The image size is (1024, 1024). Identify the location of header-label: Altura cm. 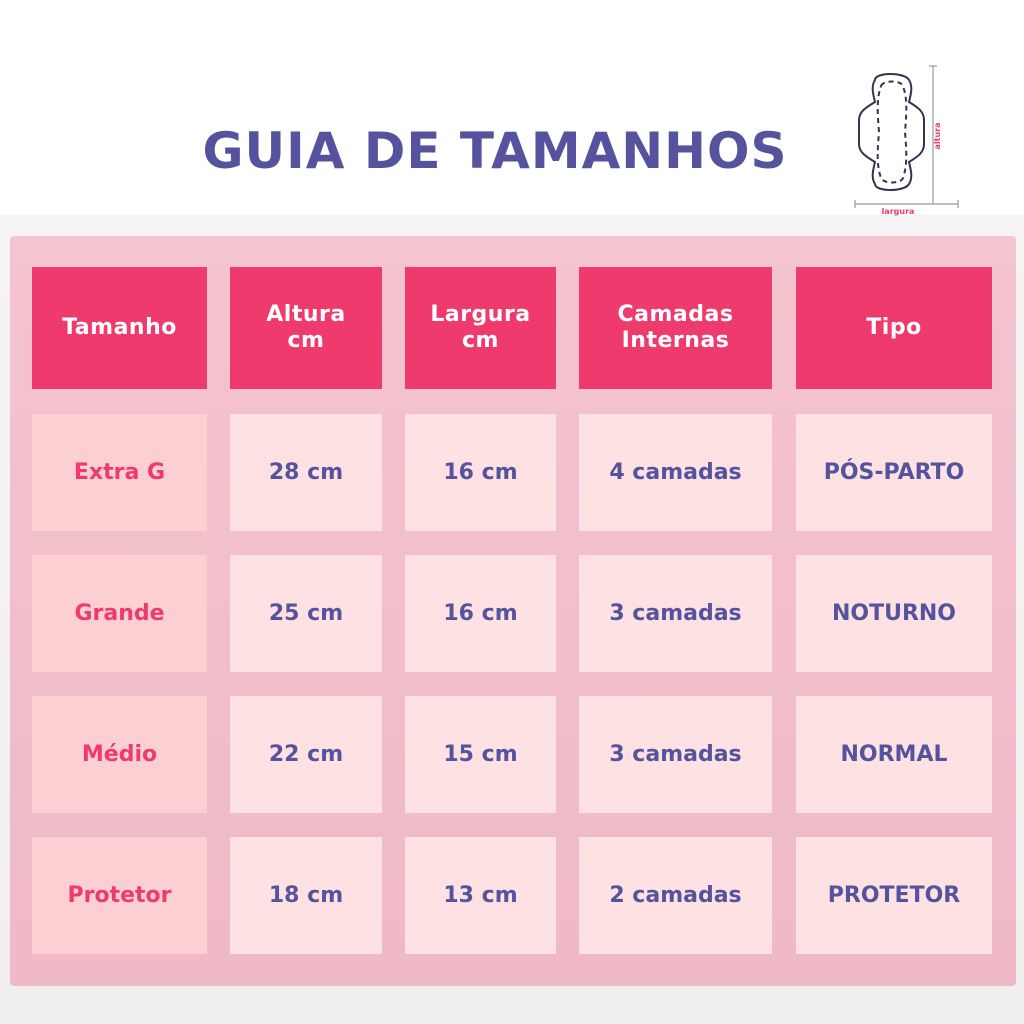
(306, 327).